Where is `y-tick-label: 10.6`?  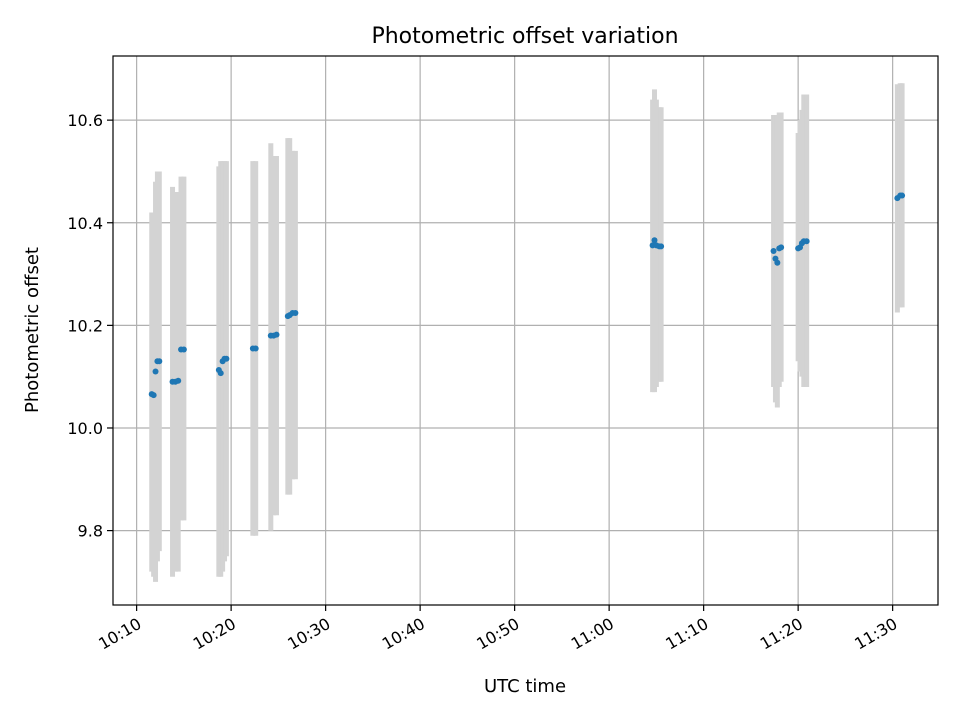 y-tick-label: 10.6 is located at coordinates (85, 120).